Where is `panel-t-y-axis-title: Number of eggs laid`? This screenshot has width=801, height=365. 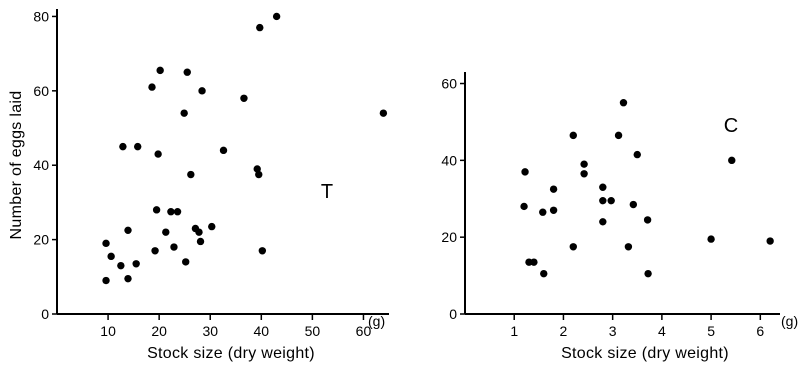 panel-t-y-axis-title: Number of eggs laid is located at coordinates (16, 165).